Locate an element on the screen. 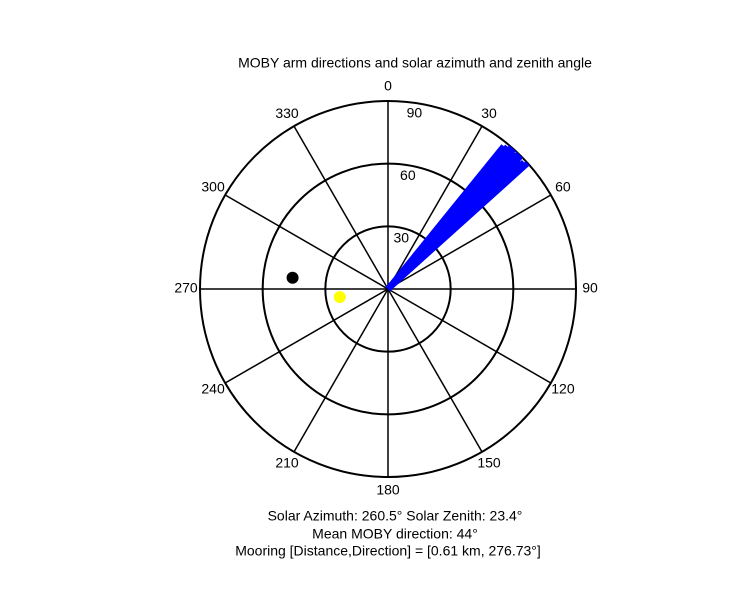  arm-direction is located at coordinates (457, 226).